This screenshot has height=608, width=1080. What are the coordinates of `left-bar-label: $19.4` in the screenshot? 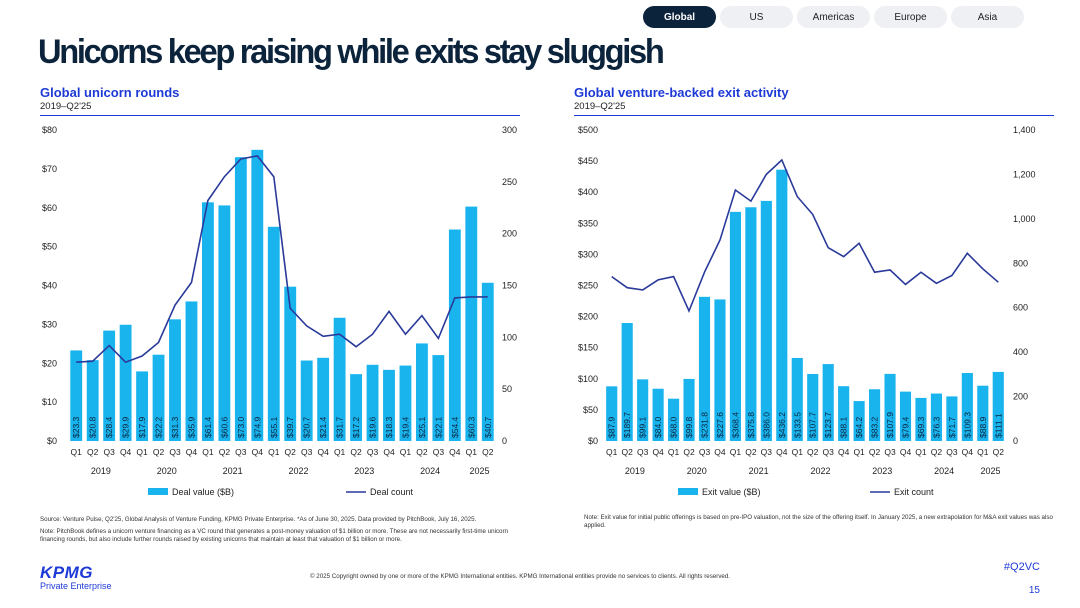 It's located at (405, 427).